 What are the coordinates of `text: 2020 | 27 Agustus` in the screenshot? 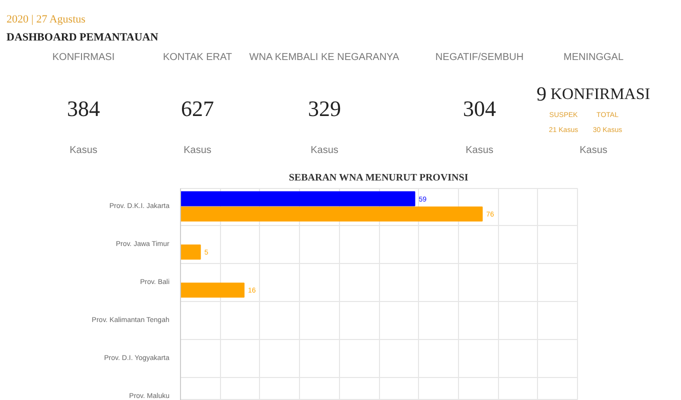 It's located at (46, 20).